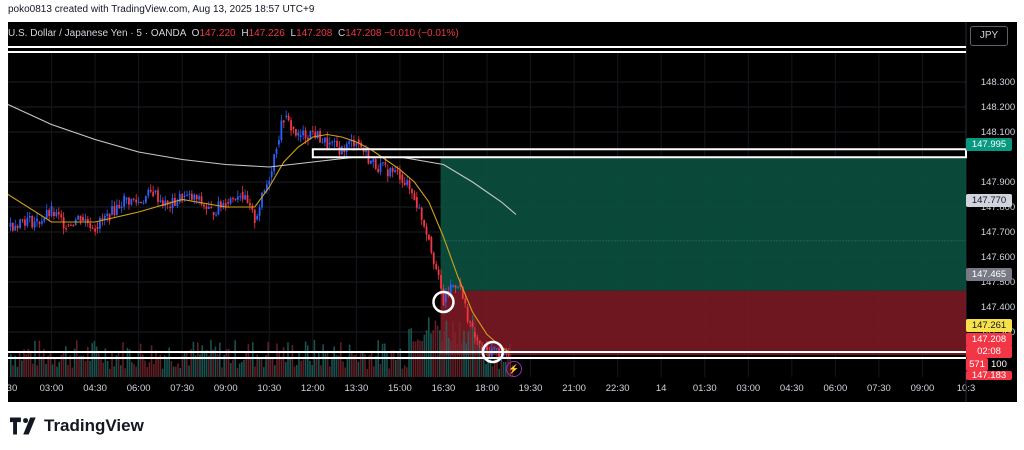  What do you see at coordinates (998, 332) in the screenshot?
I see `y-tick-label: 147.300` at bounding box center [998, 332].